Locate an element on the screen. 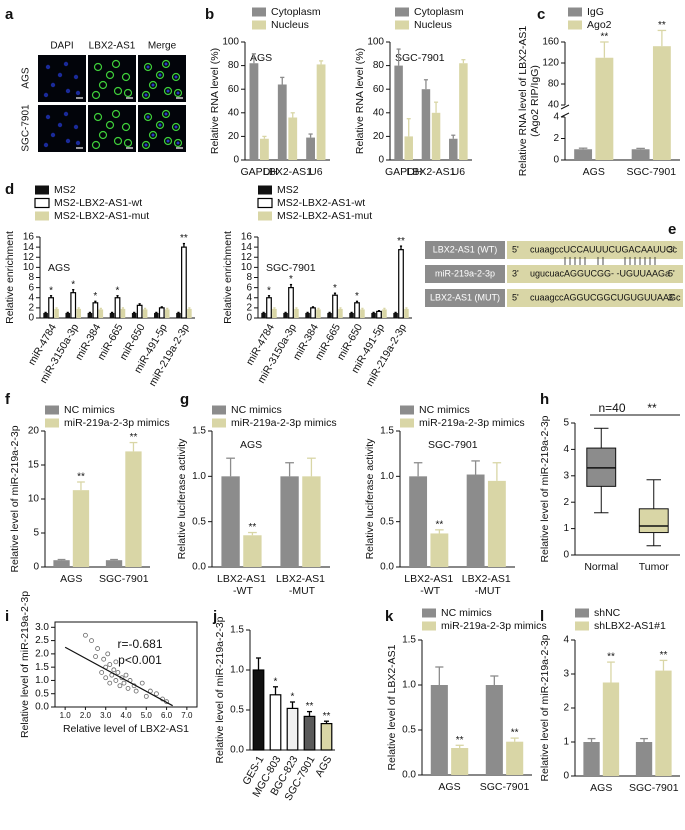 The image size is (685, 830). legend-label: shLBX2-AS1#1 is located at coordinates (630, 626).